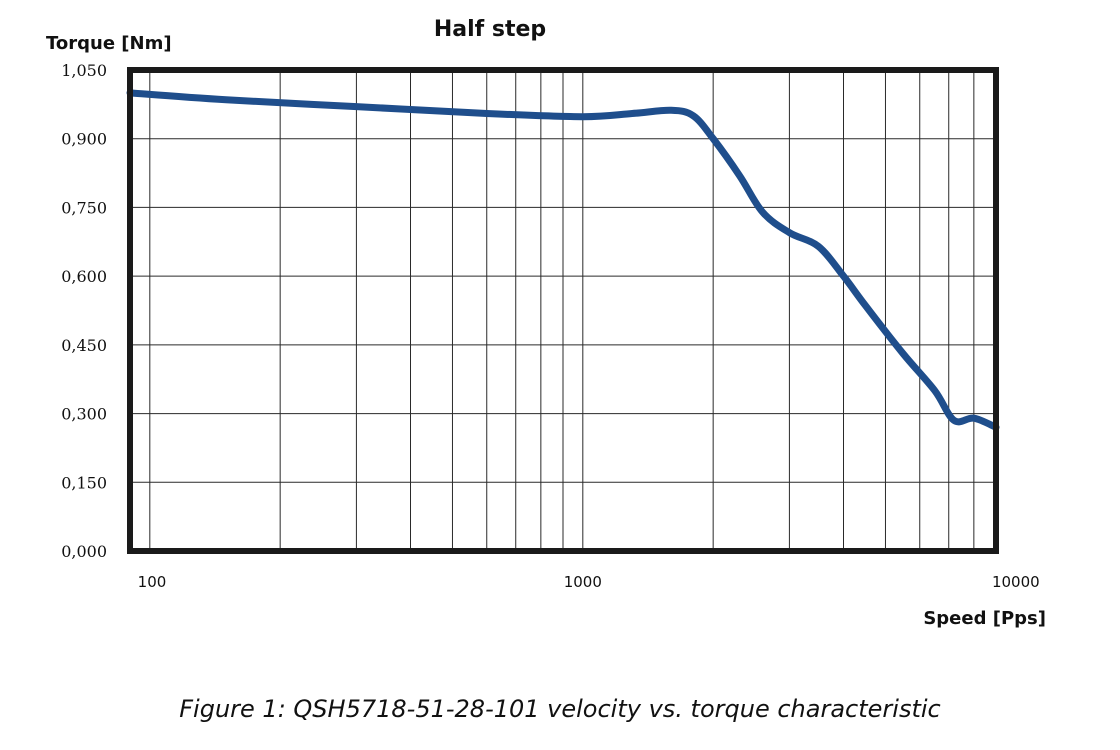 The height and width of the screenshot is (750, 1120). I want to click on y-axis-title: Torque [Nm], so click(109, 43).